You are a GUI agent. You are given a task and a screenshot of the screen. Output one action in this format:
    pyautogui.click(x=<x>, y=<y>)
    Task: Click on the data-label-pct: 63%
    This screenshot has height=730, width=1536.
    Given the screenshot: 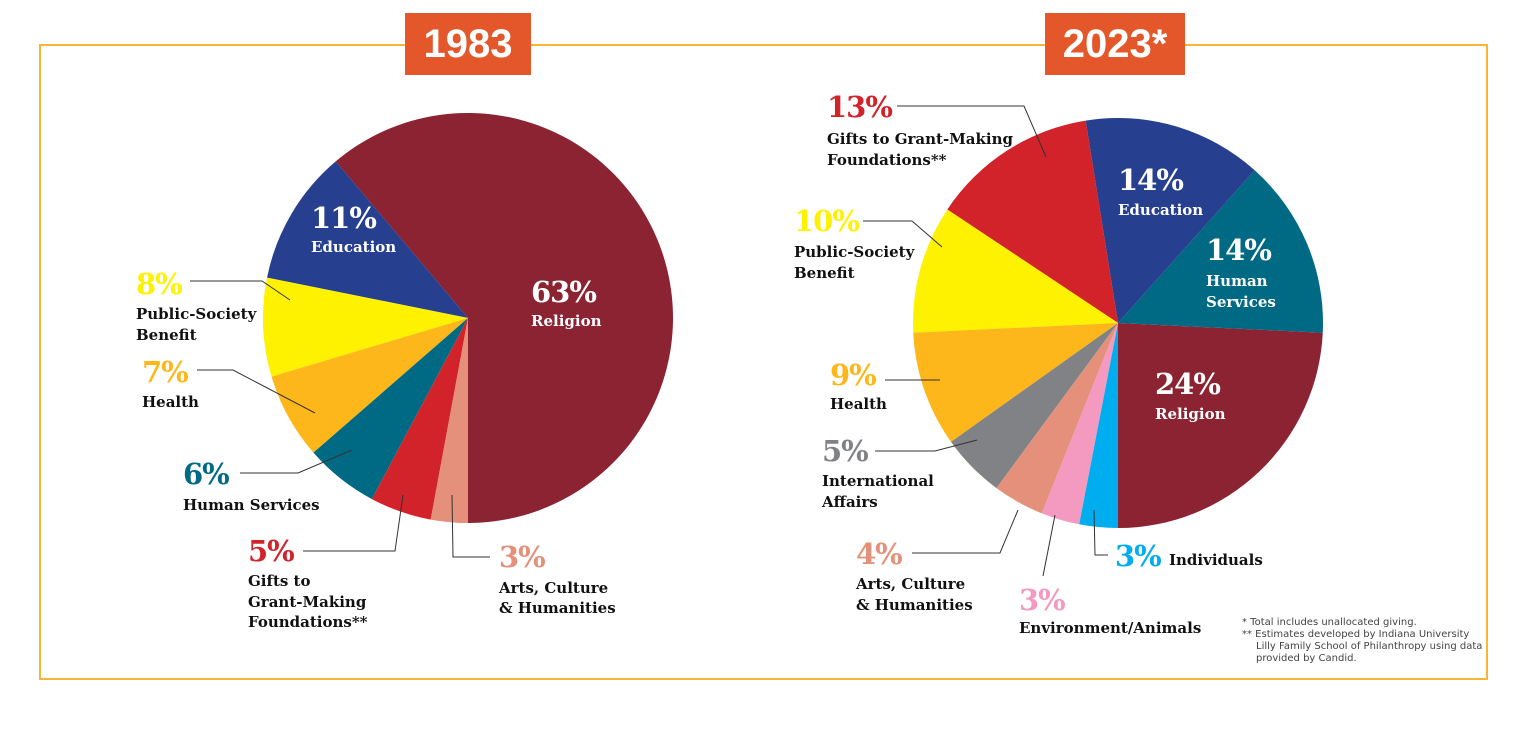 What is the action you would take?
    pyautogui.click(x=564, y=292)
    